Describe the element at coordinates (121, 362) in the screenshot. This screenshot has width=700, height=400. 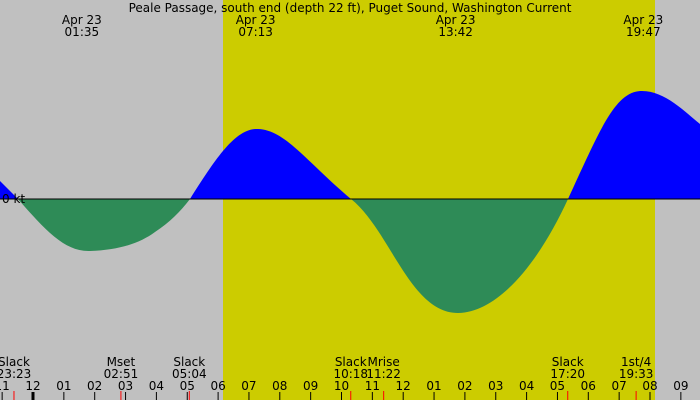
I see `event-label: Mset` at that location.